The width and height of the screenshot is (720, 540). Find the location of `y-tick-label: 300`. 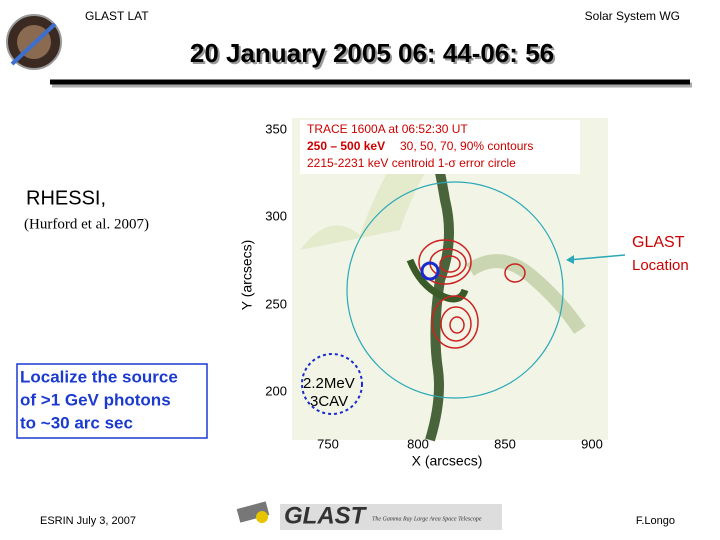

y-tick-label: 300 is located at coordinates (276, 215).